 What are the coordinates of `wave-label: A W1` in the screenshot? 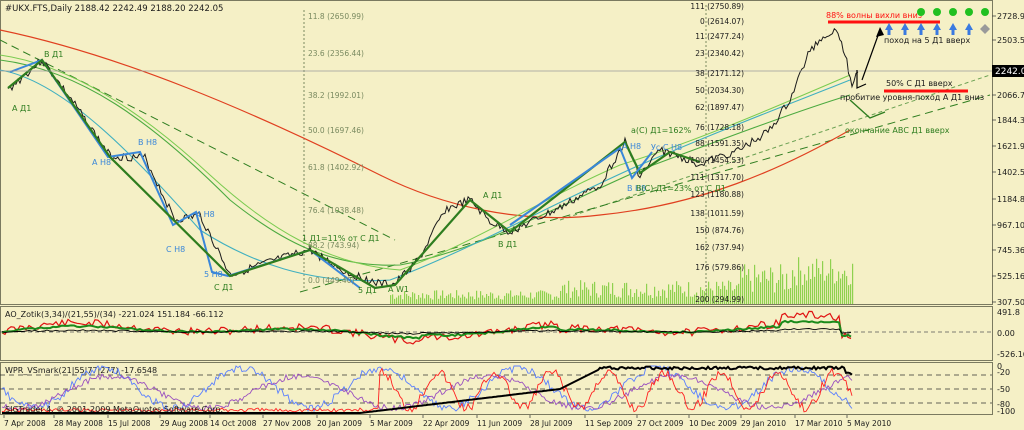 It's located at (398, 289).